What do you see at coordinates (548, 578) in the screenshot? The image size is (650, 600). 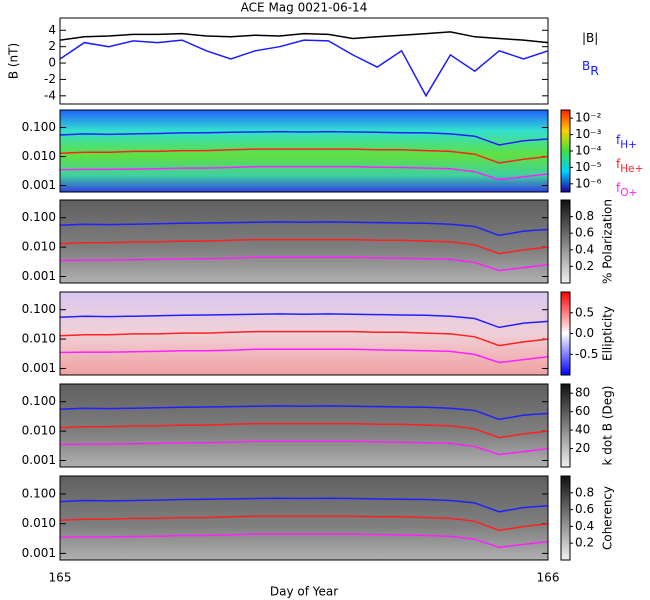 I see `x-tick-label: 166` at bounding box center [548, 578].